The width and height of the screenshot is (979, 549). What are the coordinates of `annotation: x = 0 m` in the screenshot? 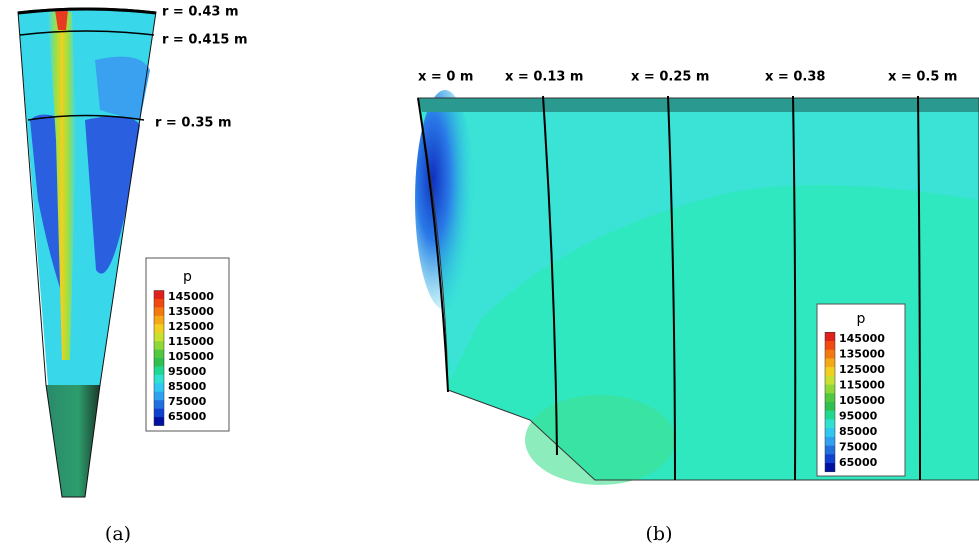 It's located at (445, 77).